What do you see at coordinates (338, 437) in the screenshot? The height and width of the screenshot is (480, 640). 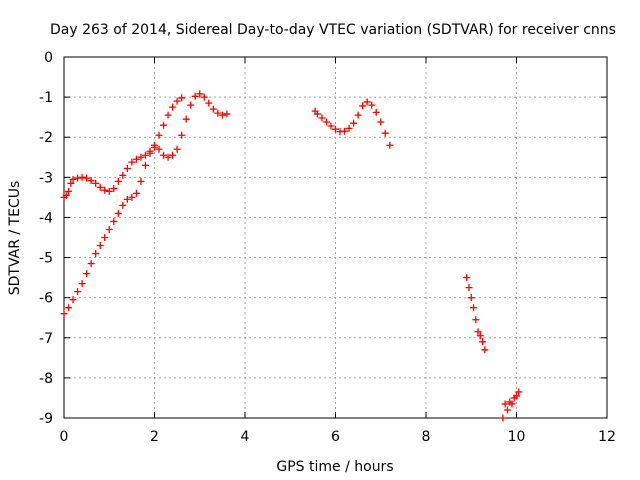 I see `x-tick-labels: 0 2 4 6 8 10 12` at bounding box center [338, 437].